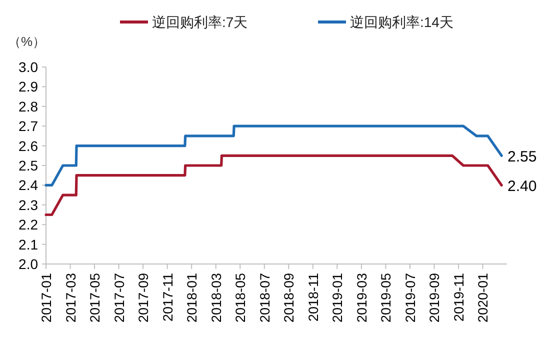 This screenshot has width=550, height=341. What do you see at coordinates (95, 298) in the screenshot?
I see `x-tick-label: 2017-05` at bounding box center [95, 298].